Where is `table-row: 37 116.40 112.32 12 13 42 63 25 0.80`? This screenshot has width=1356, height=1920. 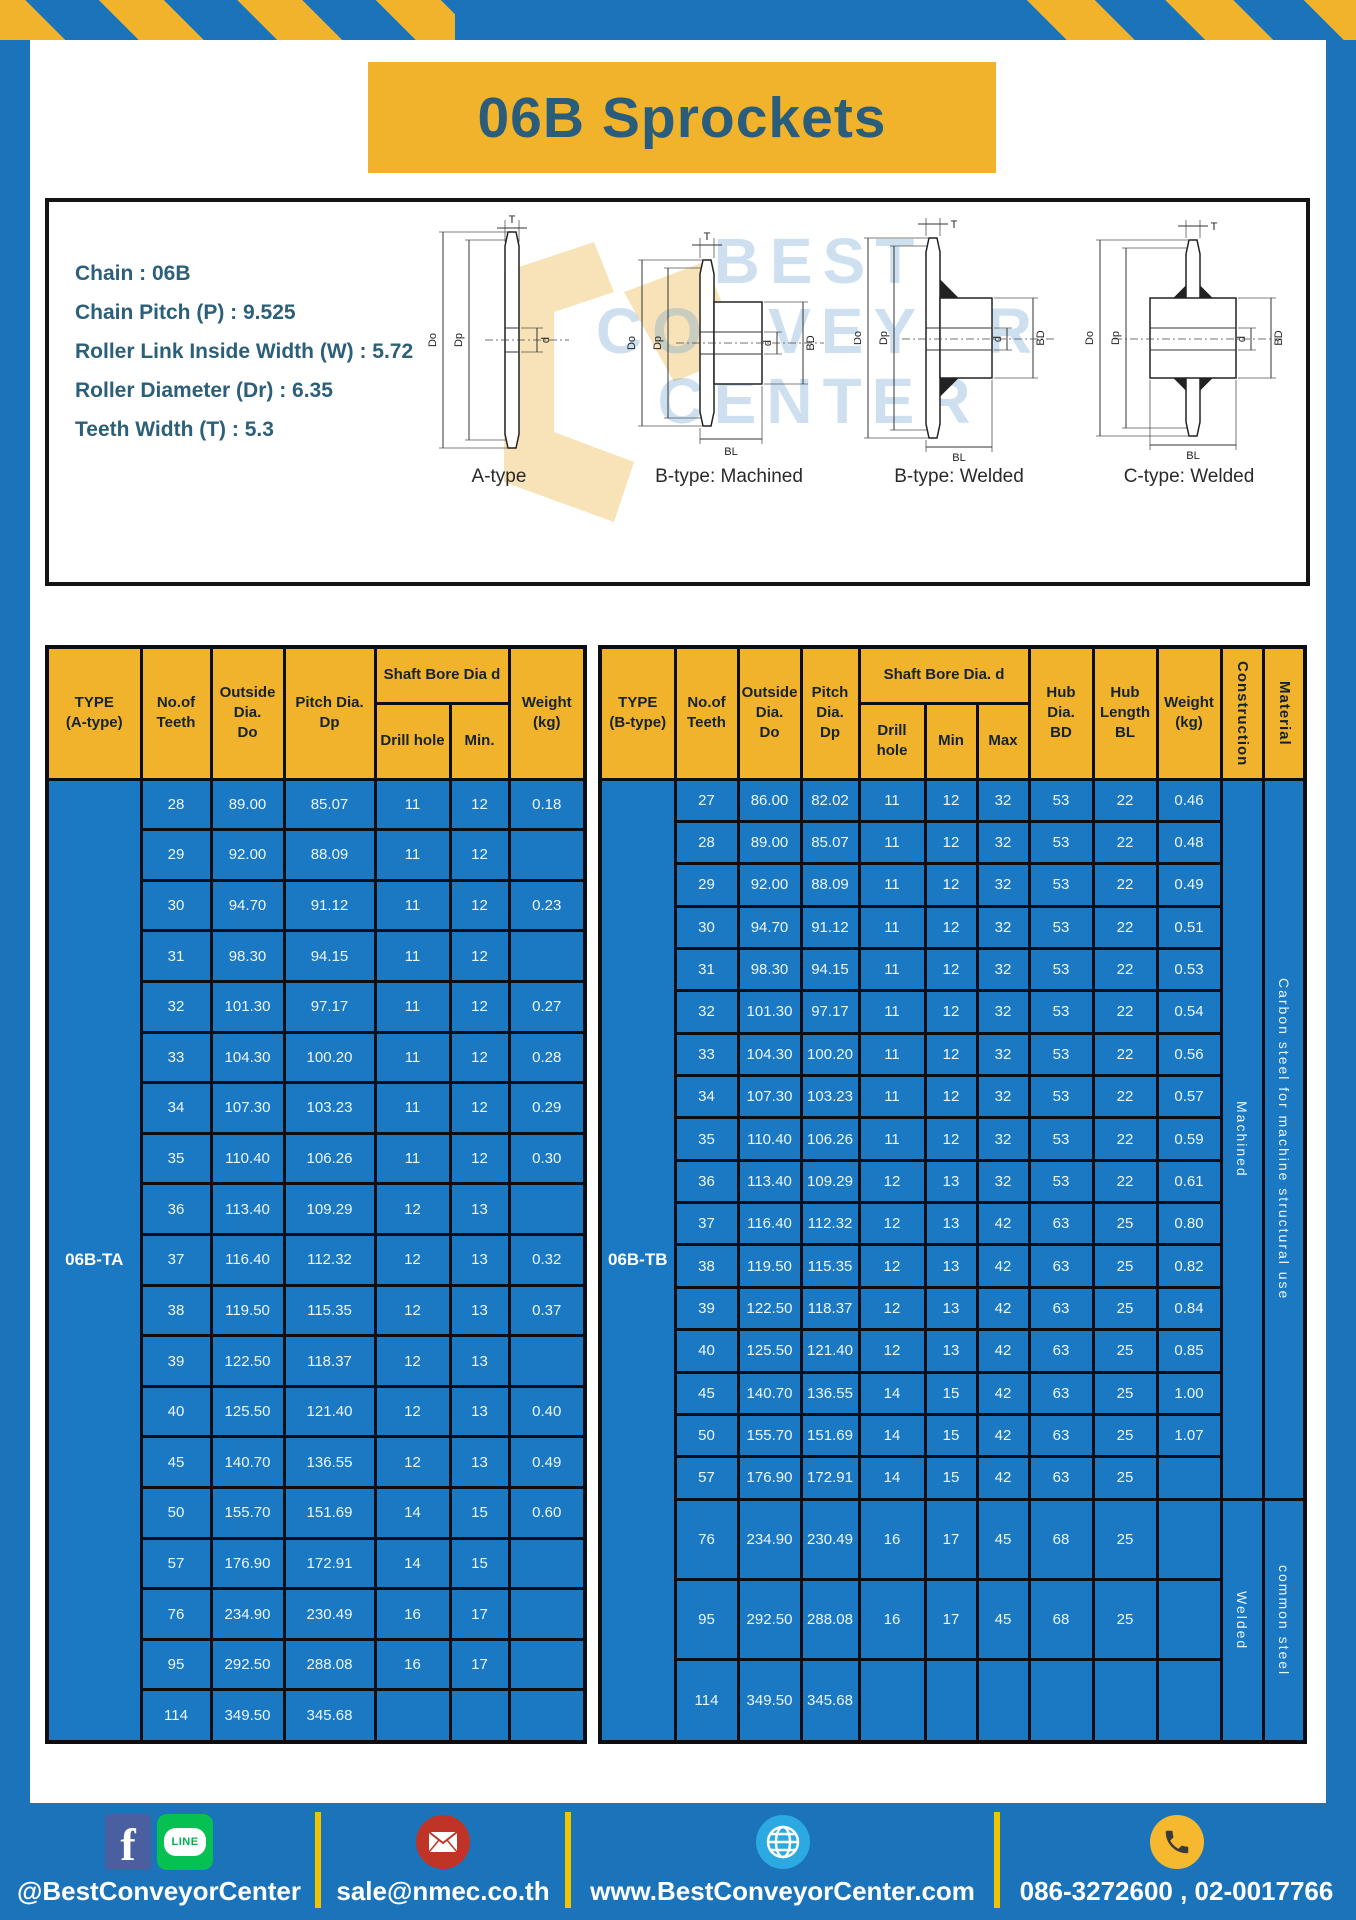 table-row: 37 116.40 112.32 12 13 42 63 25 0.80 is located at coordinates (952, 1224).